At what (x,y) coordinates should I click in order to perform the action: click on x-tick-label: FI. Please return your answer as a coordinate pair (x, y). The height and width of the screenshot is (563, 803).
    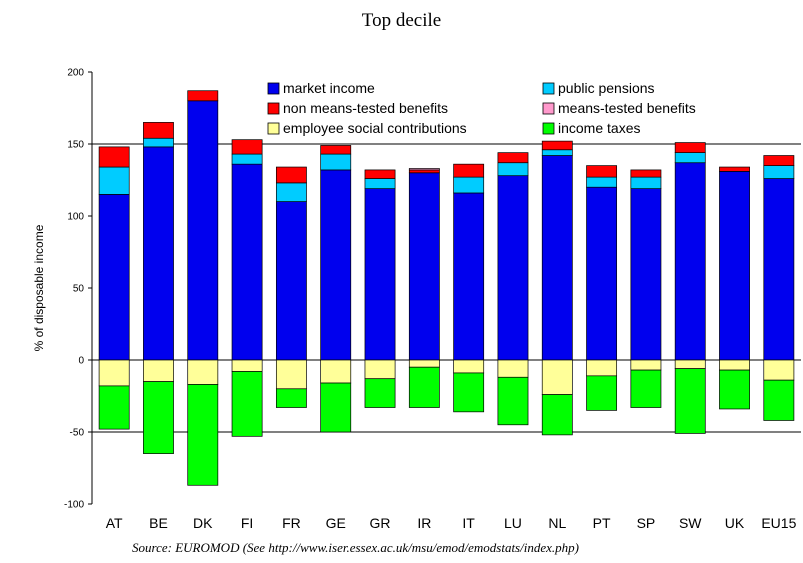
    Looking at the image, I should click on (247, 523).